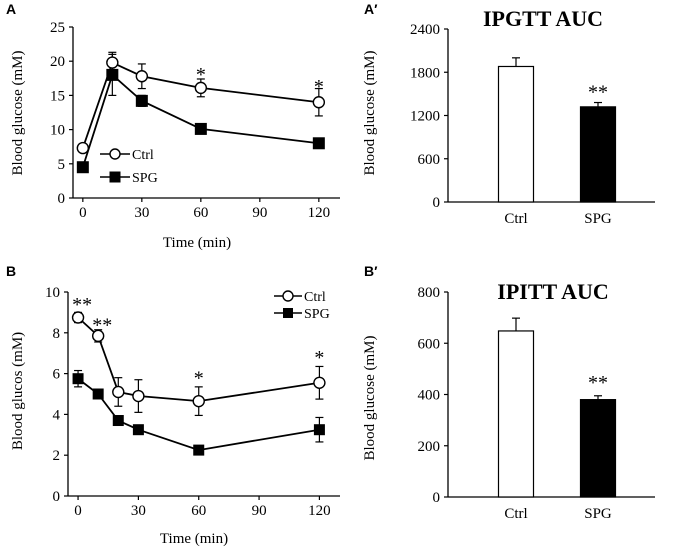 This screenshot has width=680, height=553. I want to click on panel-b-prime-y-axis-label: Blood glucose (mM), so click(370, 398).